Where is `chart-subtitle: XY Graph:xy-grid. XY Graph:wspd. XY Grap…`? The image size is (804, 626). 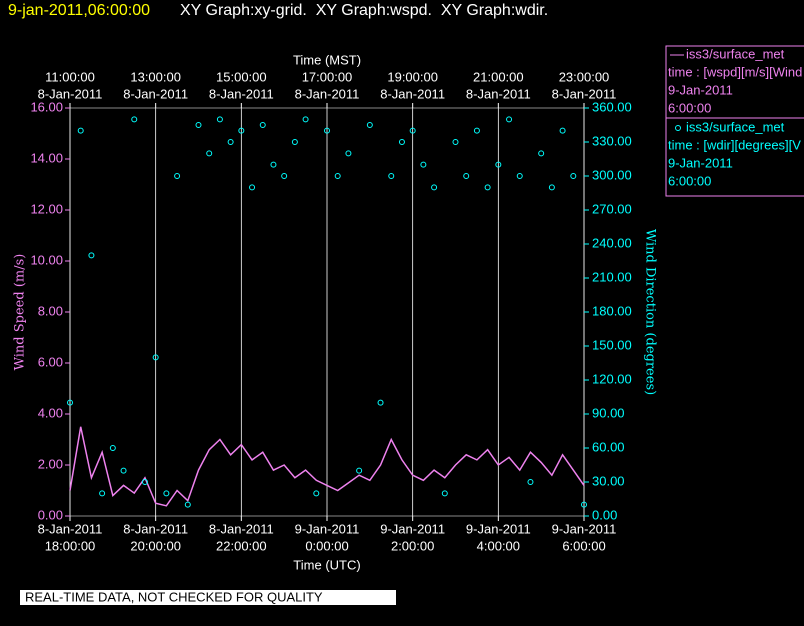 chart-subtitle: XY Graph:xy-grid. XY Graph:wspd. XY Grap… is located at coordinates (364, 10).